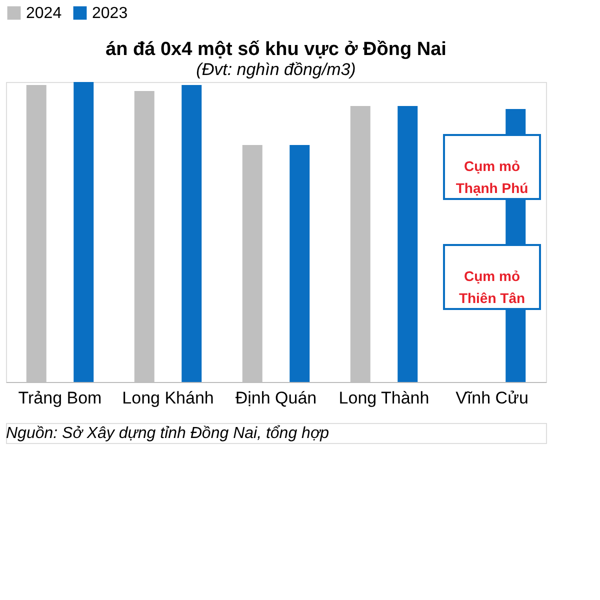 The width and height of the screenshot is (600, 600). Describe the element at coordinates (492, 287) in the screenshot. I see `annotation: Cụm mỏ Thiên Tân` at that location.